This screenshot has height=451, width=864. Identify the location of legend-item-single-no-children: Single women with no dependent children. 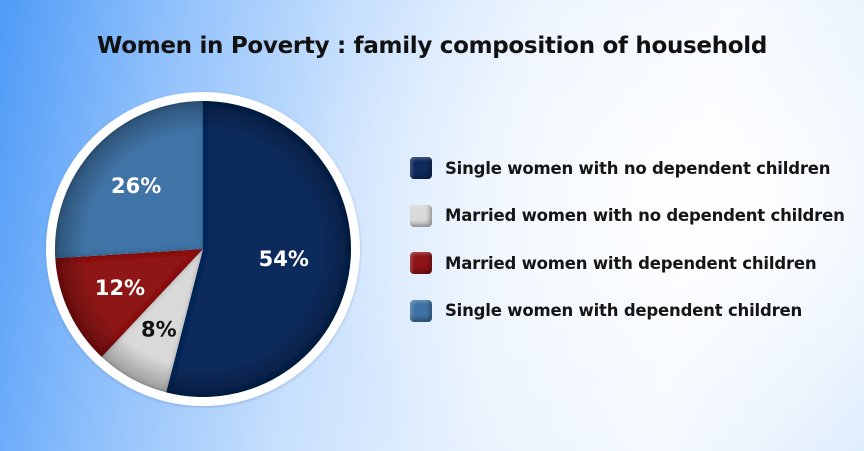
(627, 168).